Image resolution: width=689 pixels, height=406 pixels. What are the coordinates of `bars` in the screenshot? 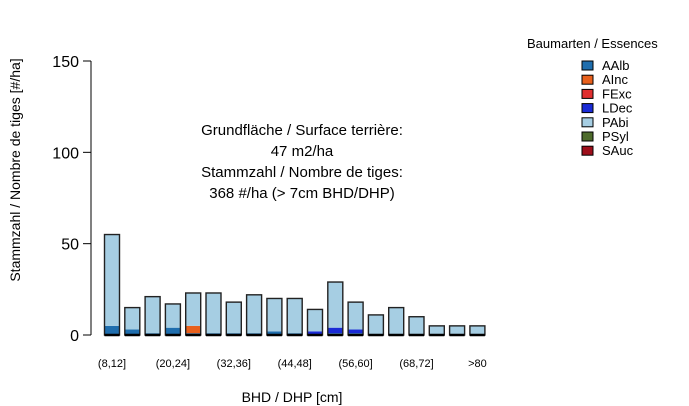 It's located at (294, 285).